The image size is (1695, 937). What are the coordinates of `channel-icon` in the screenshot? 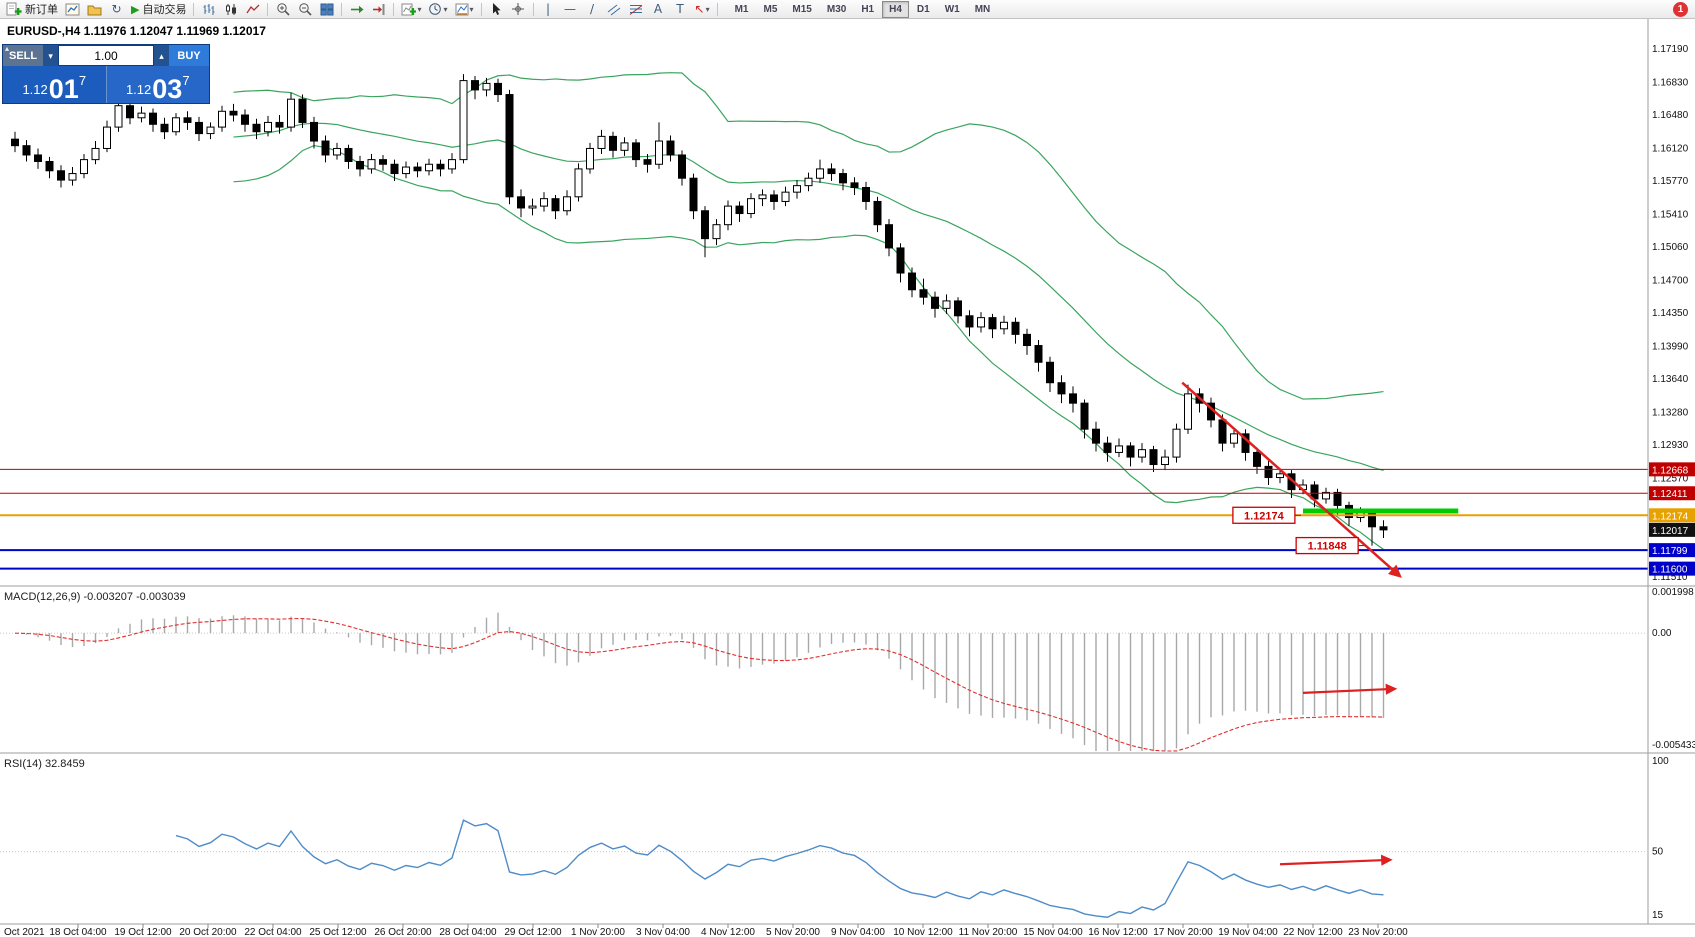 It's located at (614, 9).